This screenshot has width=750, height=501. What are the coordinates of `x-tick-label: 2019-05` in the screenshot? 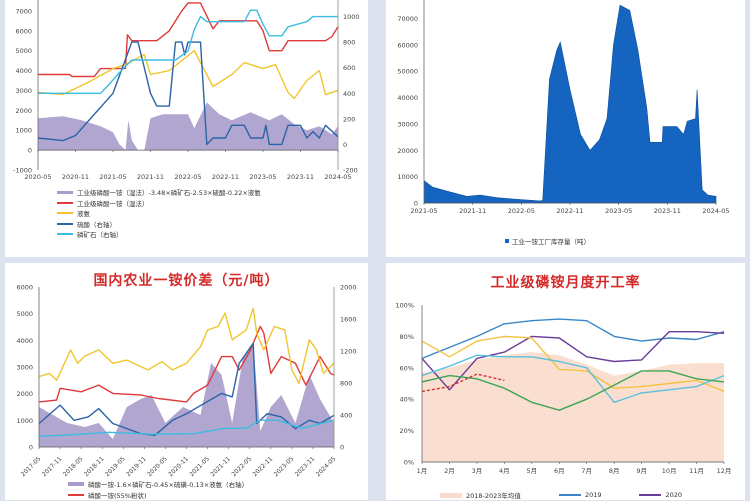 It's located at (115, 466).